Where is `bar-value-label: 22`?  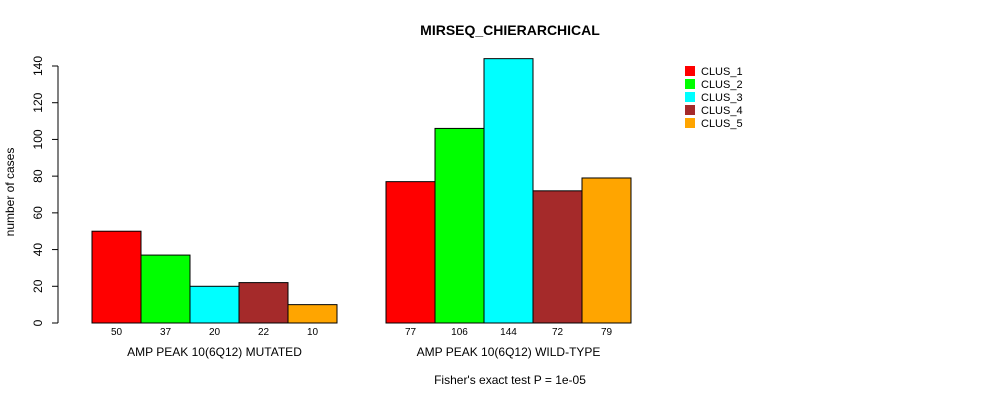
bar-value-label: 22 is located at coordinates (264, 332).